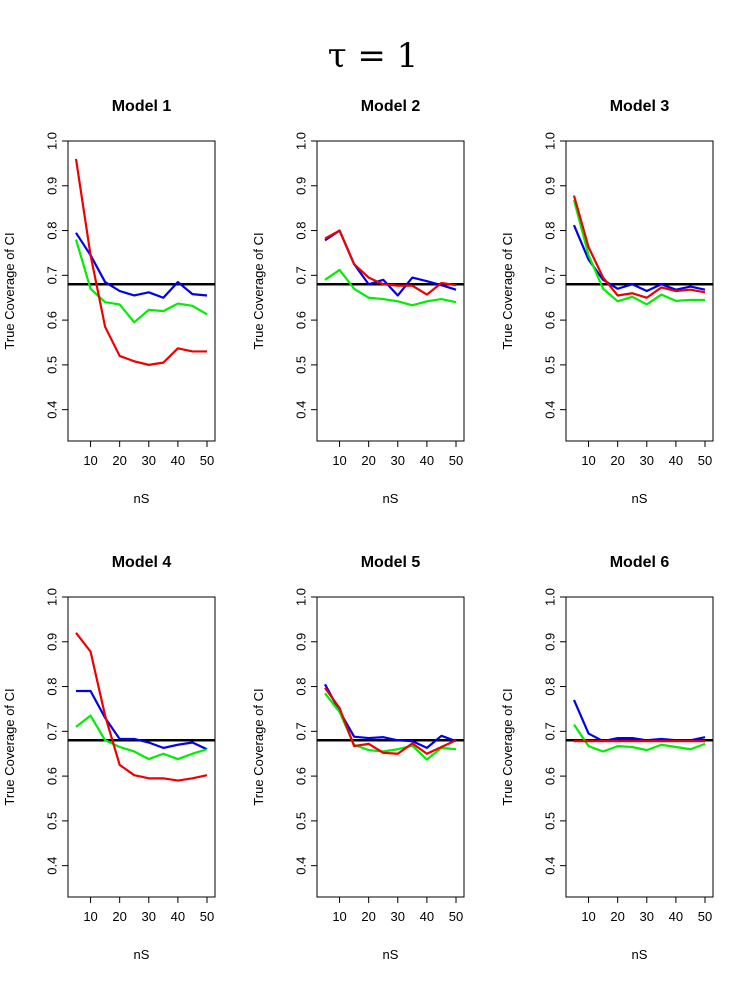 The width and height of the screenshot is (747, 981). Describe the element at coordinates (391, 106) in the screenshot. I see `panel-title: Model 2` at that location.